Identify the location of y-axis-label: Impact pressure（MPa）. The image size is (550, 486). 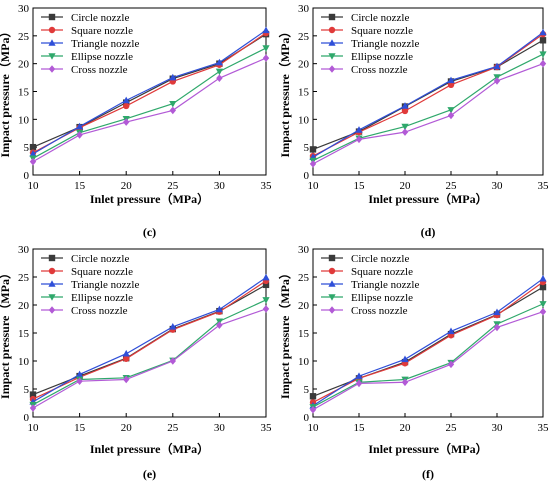
(284, 333).